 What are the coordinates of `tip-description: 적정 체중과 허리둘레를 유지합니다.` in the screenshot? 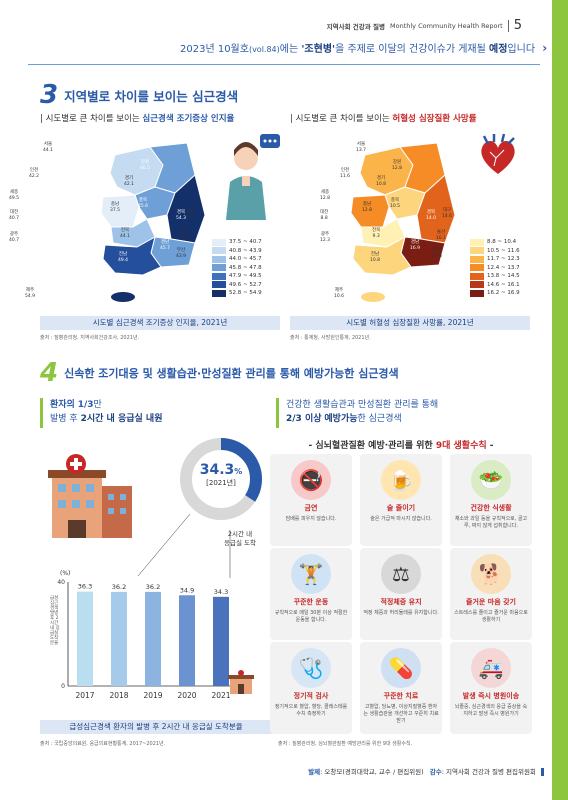 It's located at (401, 613).